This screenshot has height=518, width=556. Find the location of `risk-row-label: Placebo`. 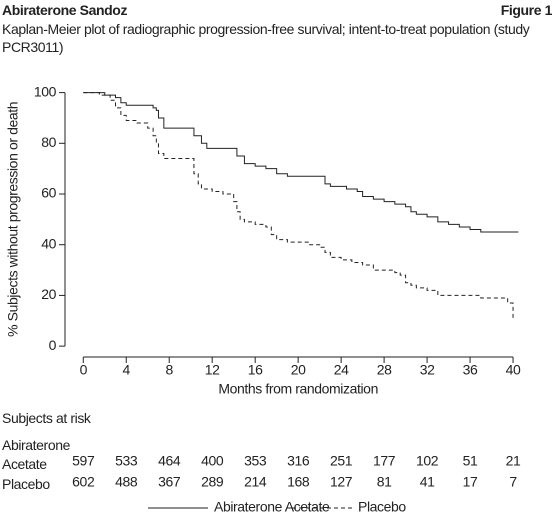

risk-row-label: Placebo is located at coordinates (26, 484).